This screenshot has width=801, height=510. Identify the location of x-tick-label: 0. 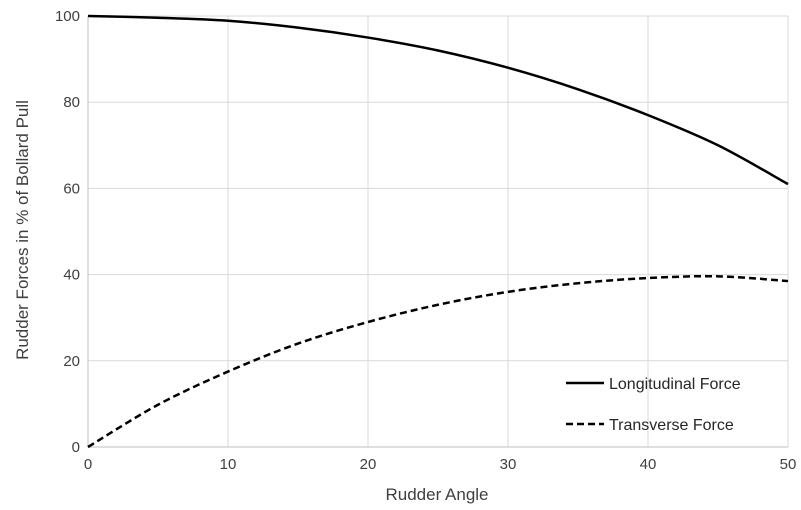
(88, 464).